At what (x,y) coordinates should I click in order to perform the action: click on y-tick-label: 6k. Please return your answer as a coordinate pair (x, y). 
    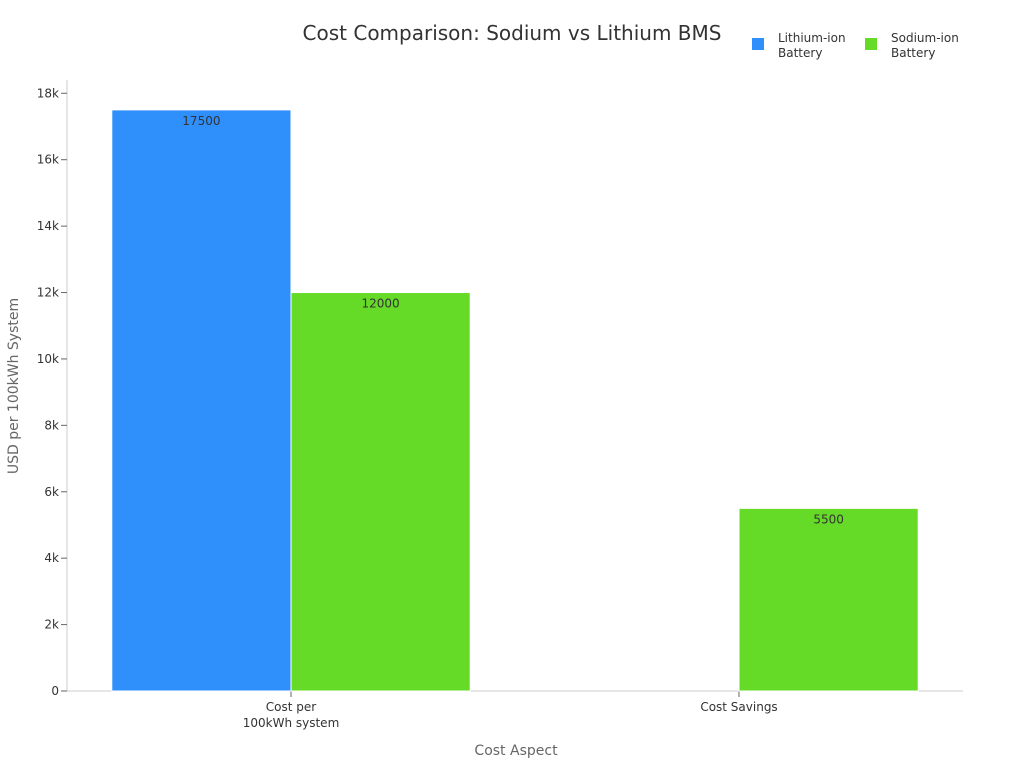
    Looking at the image, I should click on (51, 492).